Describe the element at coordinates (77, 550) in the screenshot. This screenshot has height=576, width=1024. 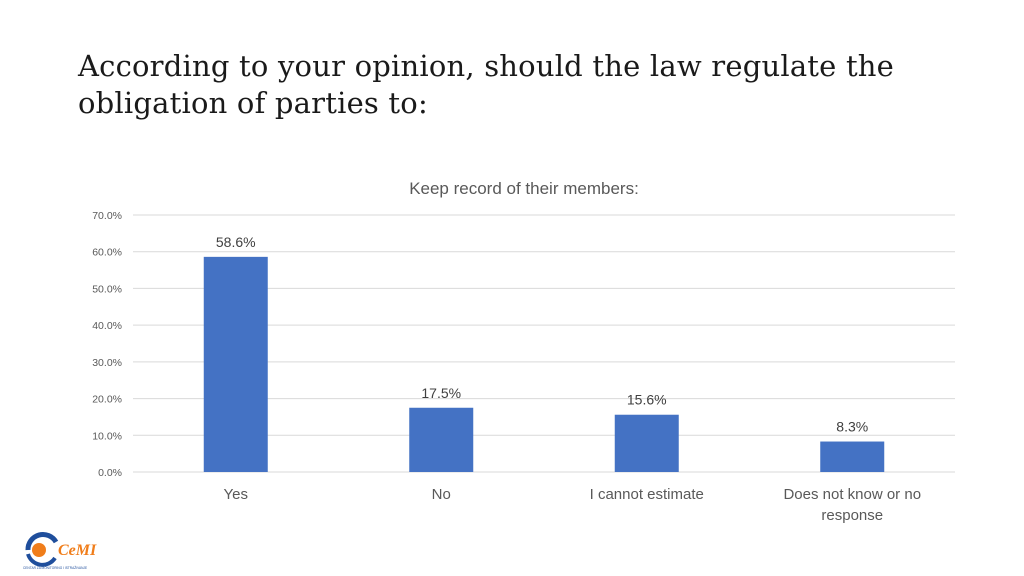
I see `logo-text: CeMI` at that location.